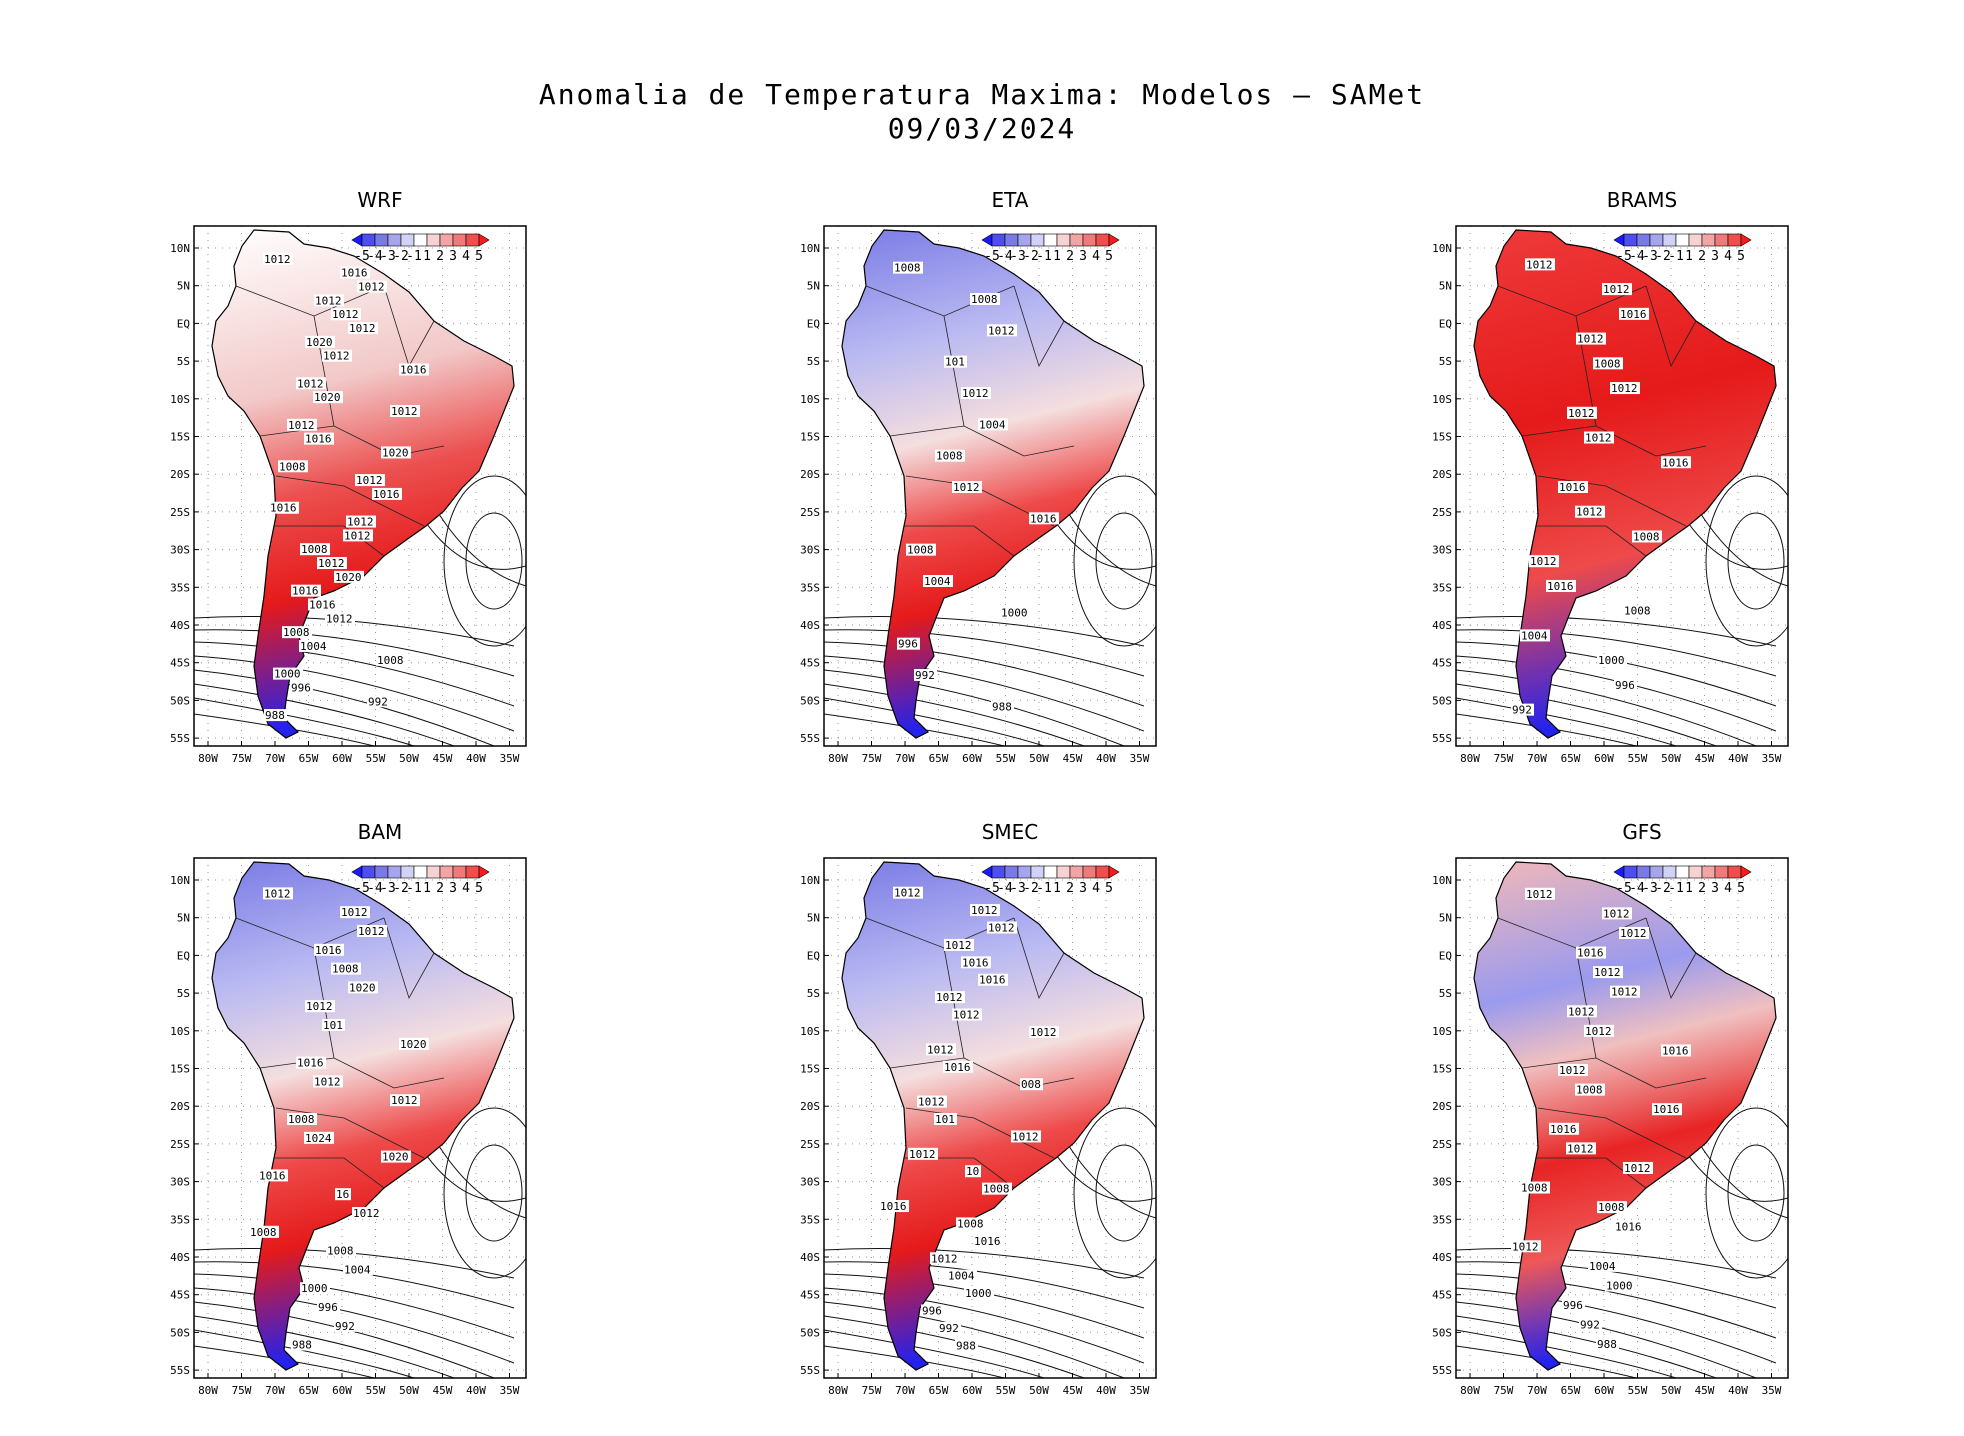 This screenshot has height=1436, width=1964. Describe the element at coordinates (180, 625) in the screenshot. I see `lat-tick-label: 40S` at that location.